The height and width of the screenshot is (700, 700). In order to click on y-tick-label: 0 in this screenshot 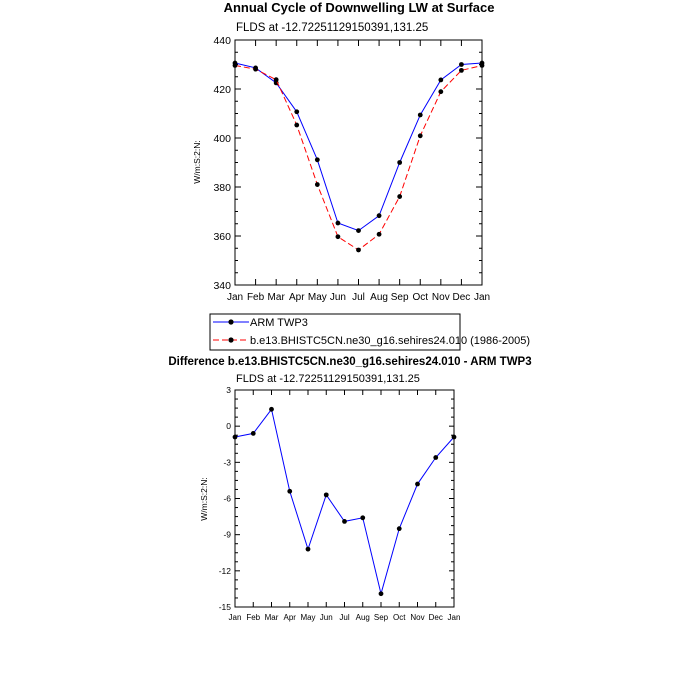, I will do `click(228, 426)`.